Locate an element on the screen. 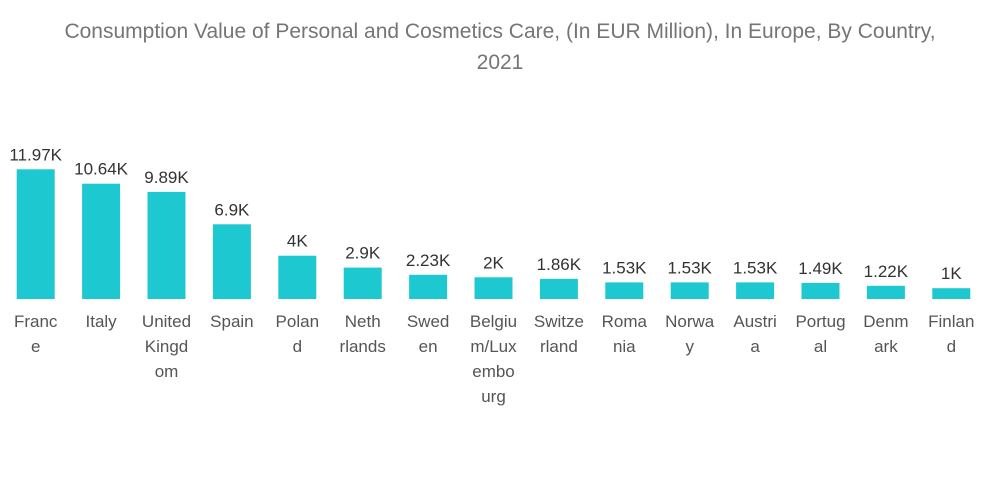 The height and width of the screenshot is (504, 1000). category-label: Roma nia is located at coordinates (625, 334).